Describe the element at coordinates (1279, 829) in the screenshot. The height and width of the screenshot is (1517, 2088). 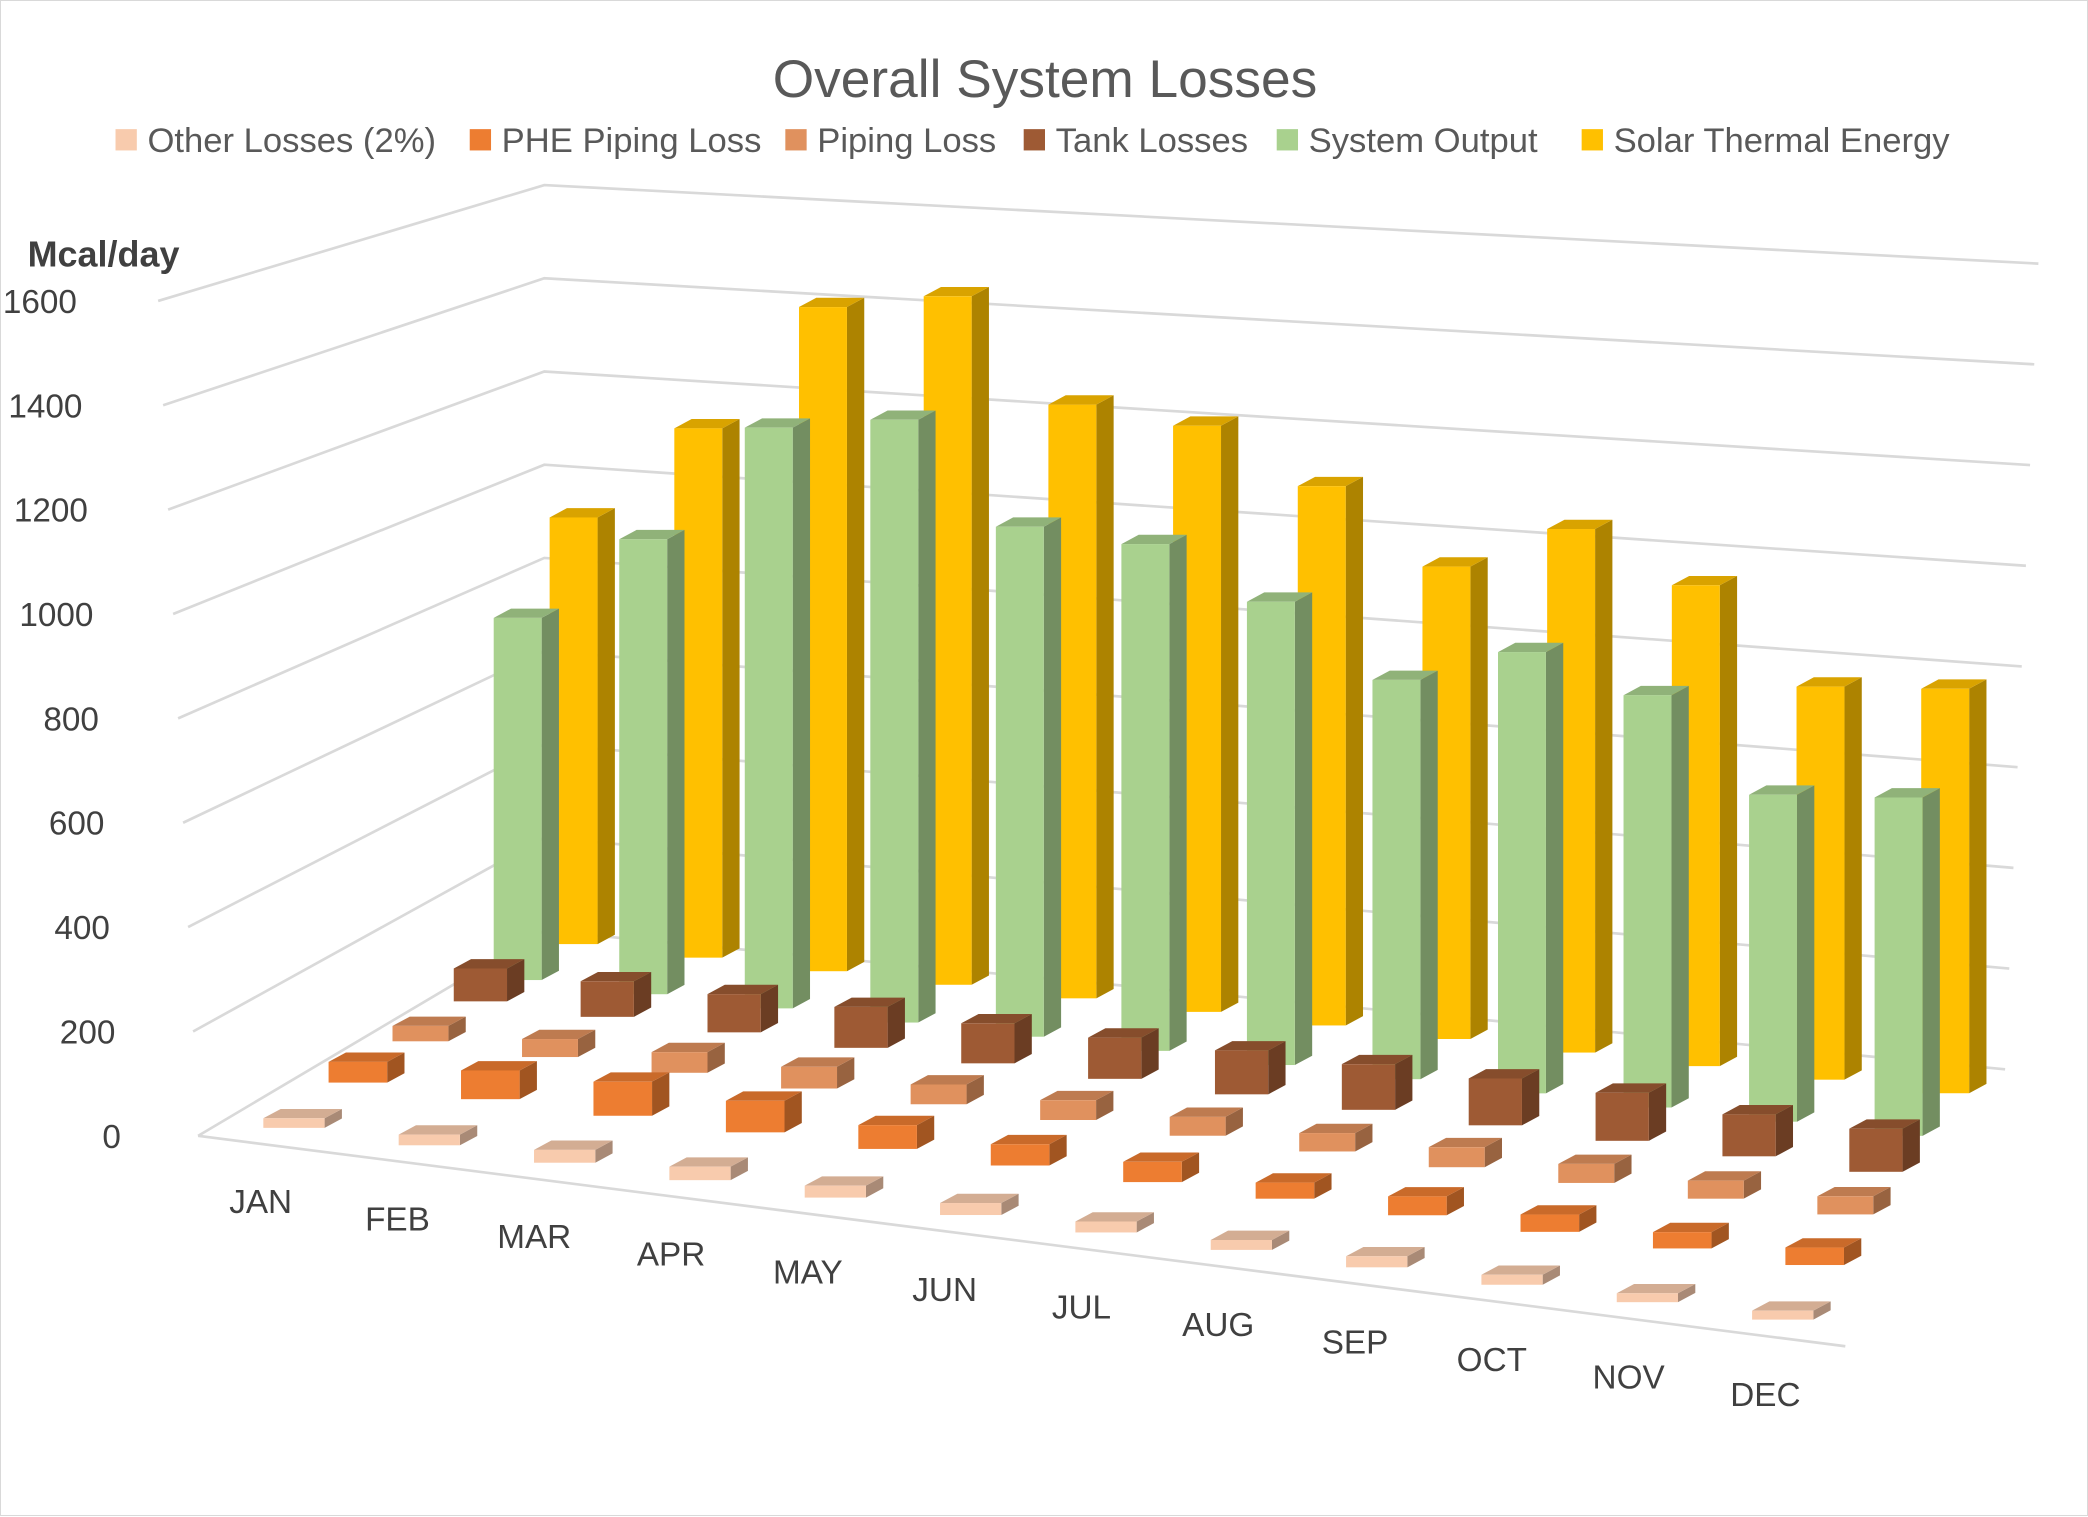
I see `bar-system-output-jul` at that location.